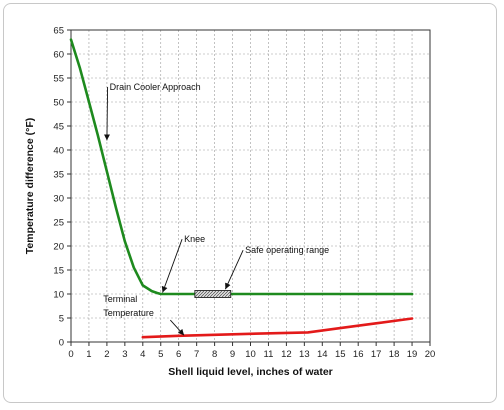 Image resolution: width=504 pixels, height=410 pixels. Describe the element at coordinates (58, 295) in the screenshot. I see `y-tick-label: 10` at that location.